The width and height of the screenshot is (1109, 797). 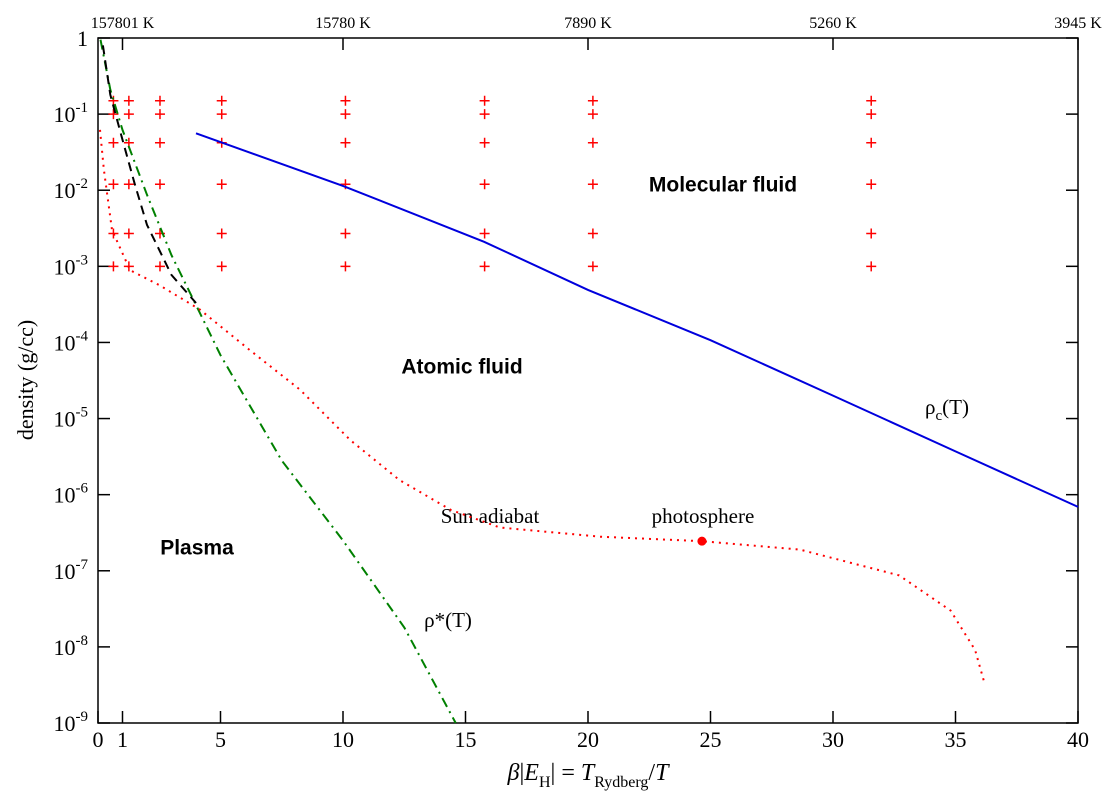 I want to click on y-tick-label: 10⁻², so click(x=71, y=189).